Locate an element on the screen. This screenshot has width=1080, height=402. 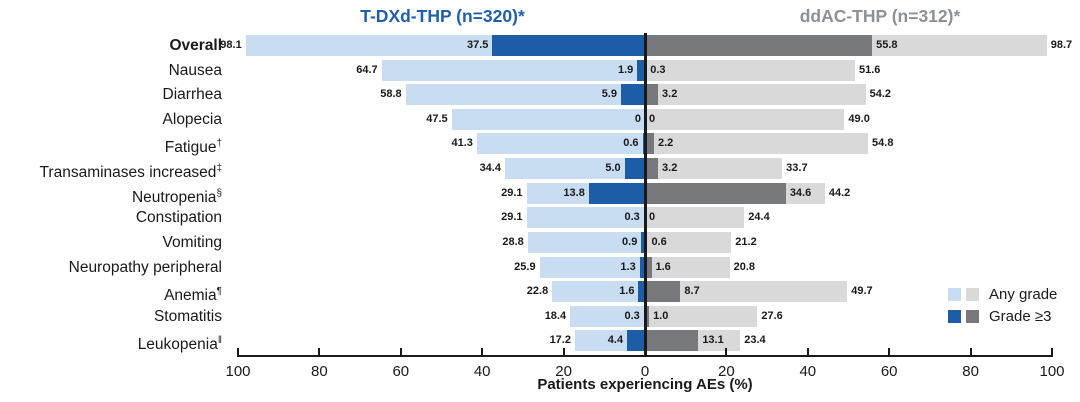
value-left-any-grade: 58.8 is located at coordinates (391, 94).